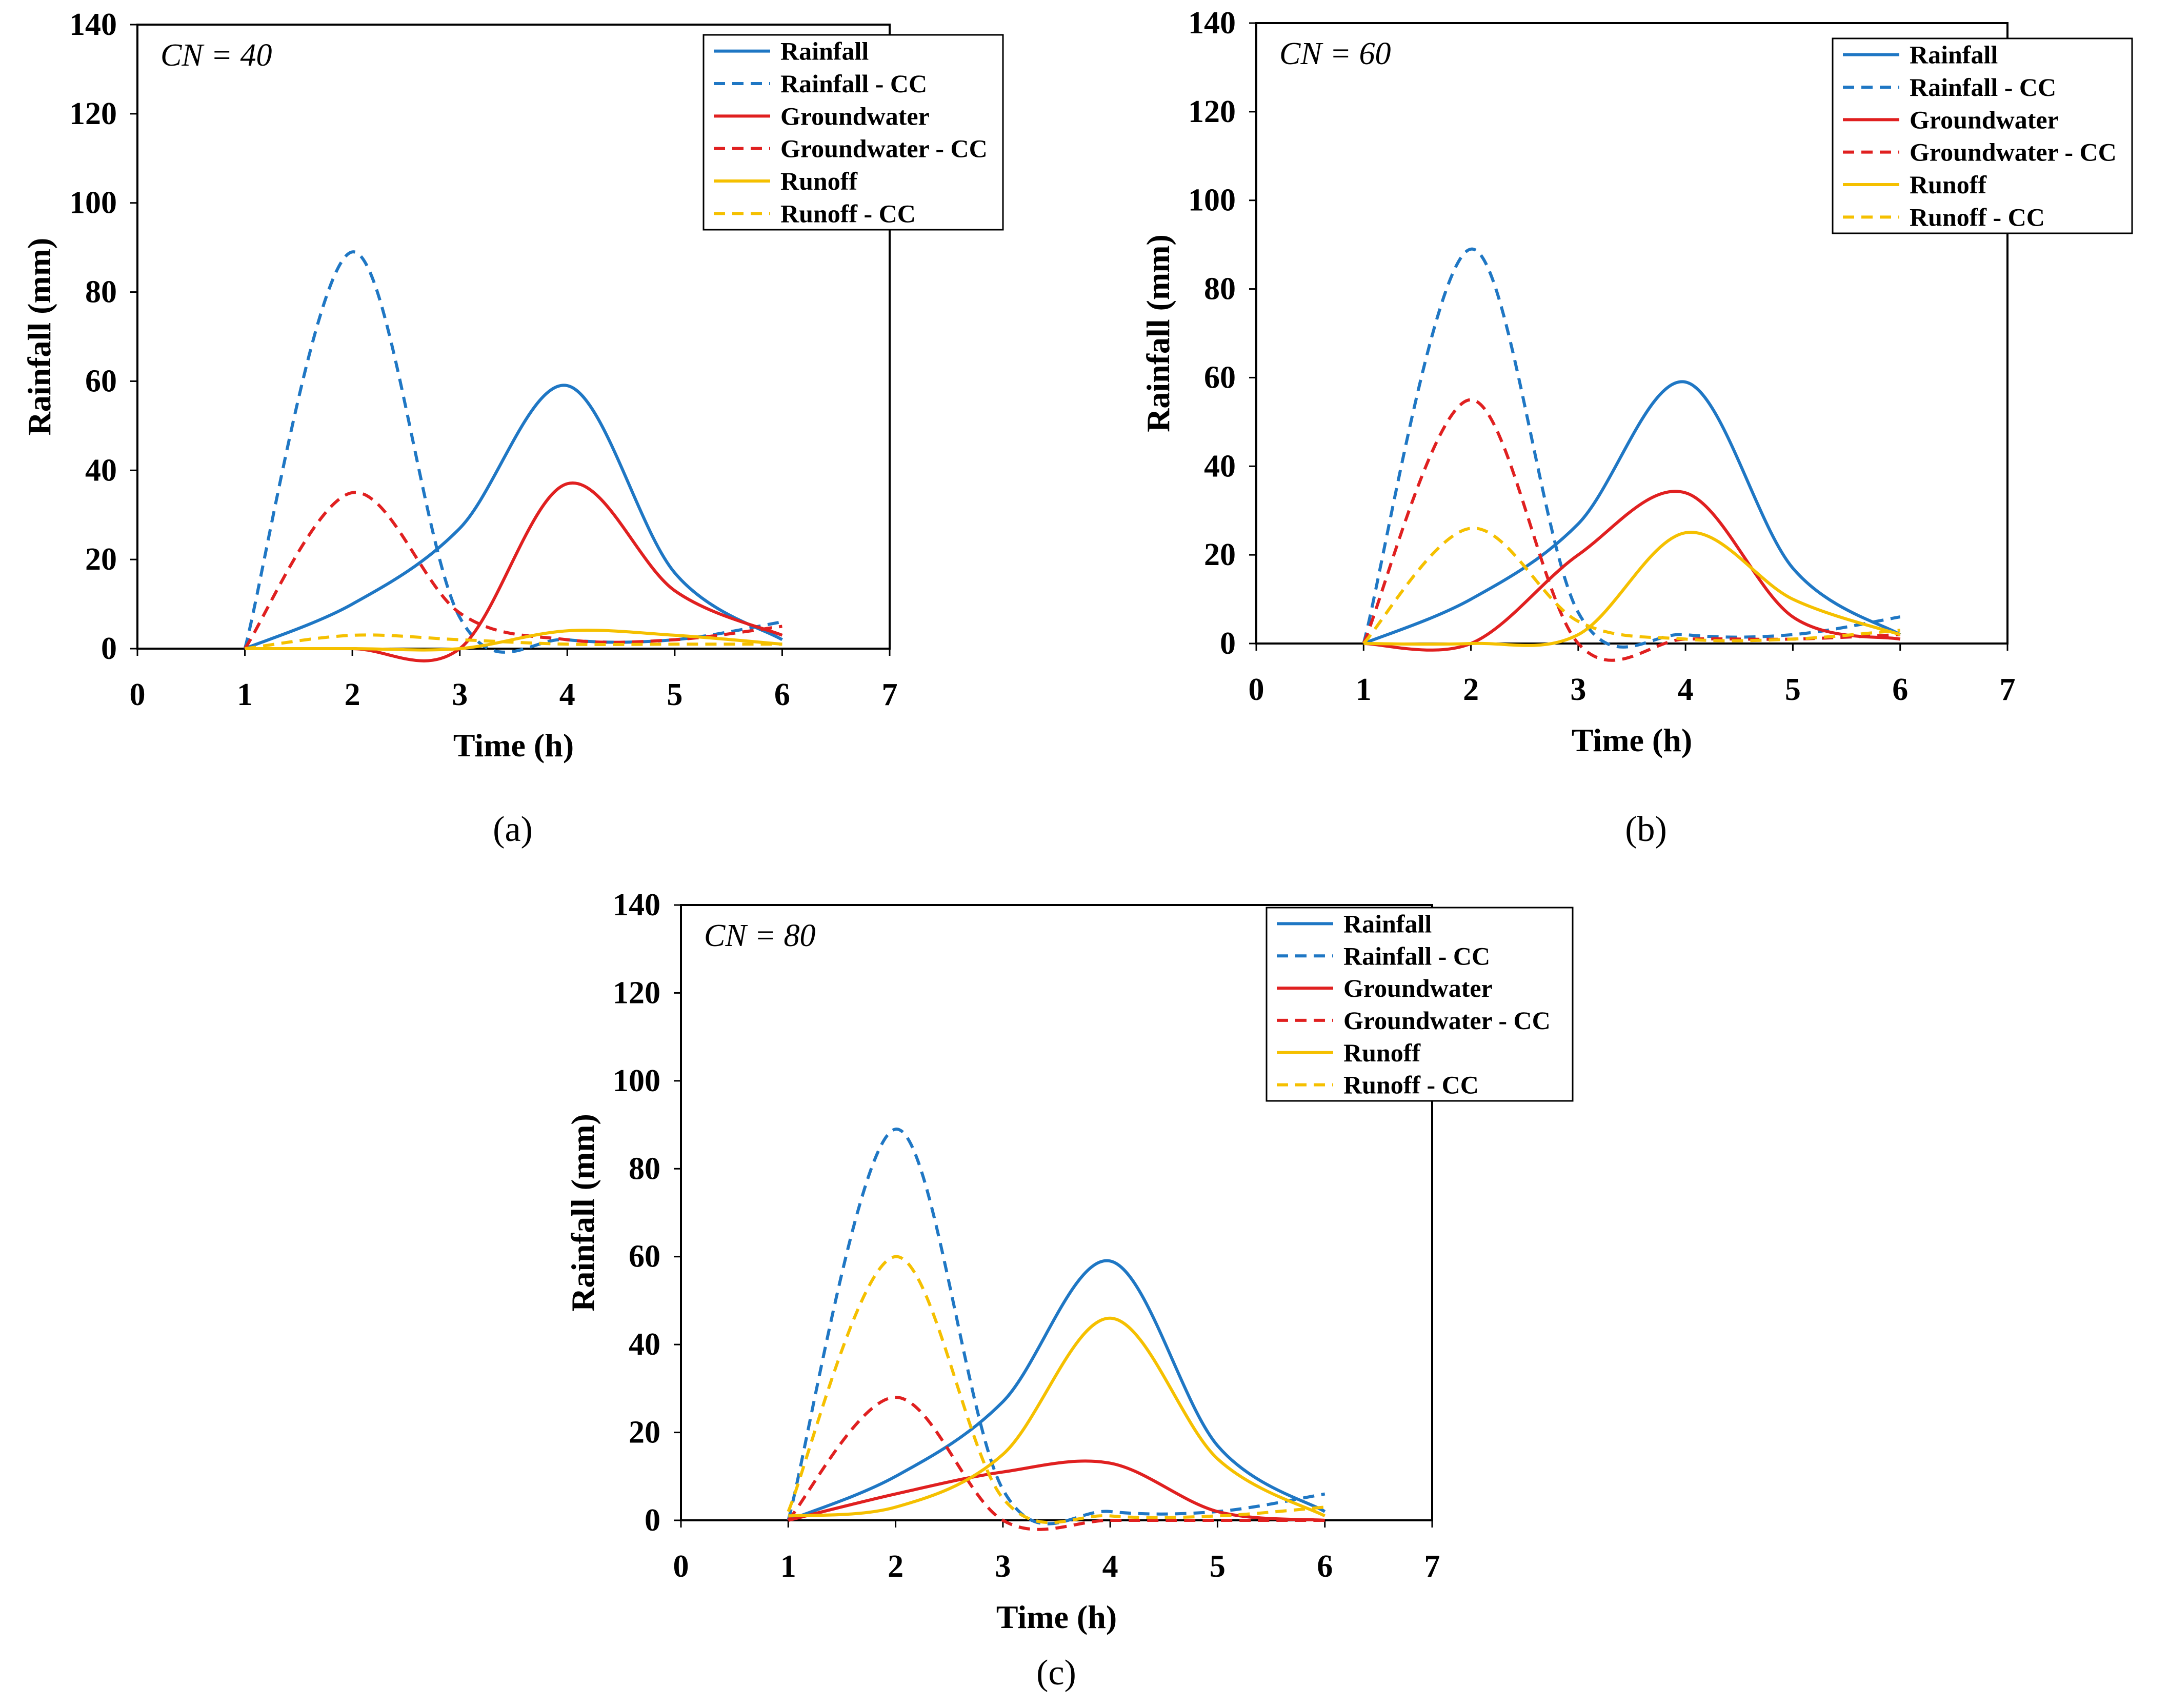 Image resolution: width=2169 pixels, height=1708 pixels. I want to click on panel-label: (a), so click(513, 829).